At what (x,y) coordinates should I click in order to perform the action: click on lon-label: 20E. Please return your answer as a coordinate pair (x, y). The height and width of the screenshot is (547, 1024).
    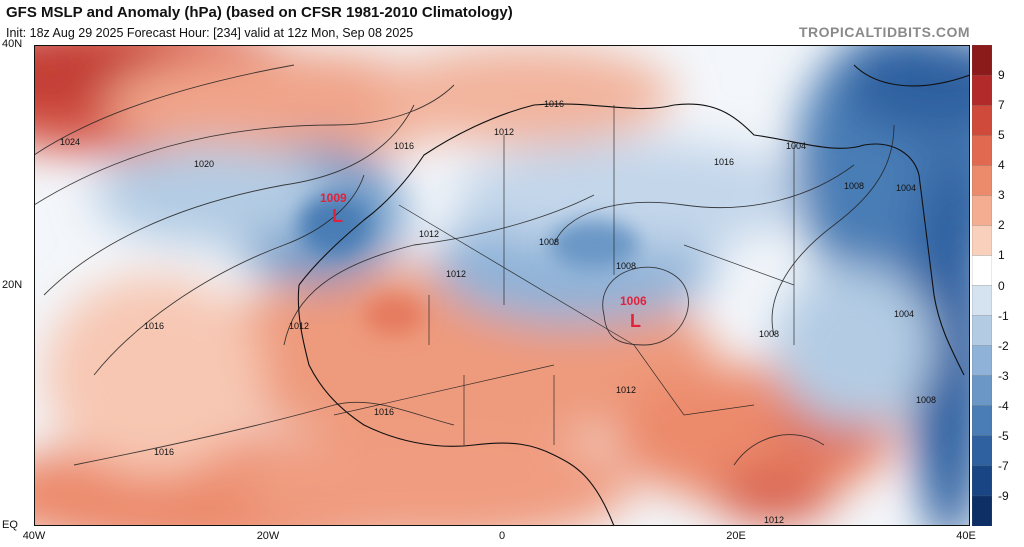
    Looking at the image, I should click on (736, 536).